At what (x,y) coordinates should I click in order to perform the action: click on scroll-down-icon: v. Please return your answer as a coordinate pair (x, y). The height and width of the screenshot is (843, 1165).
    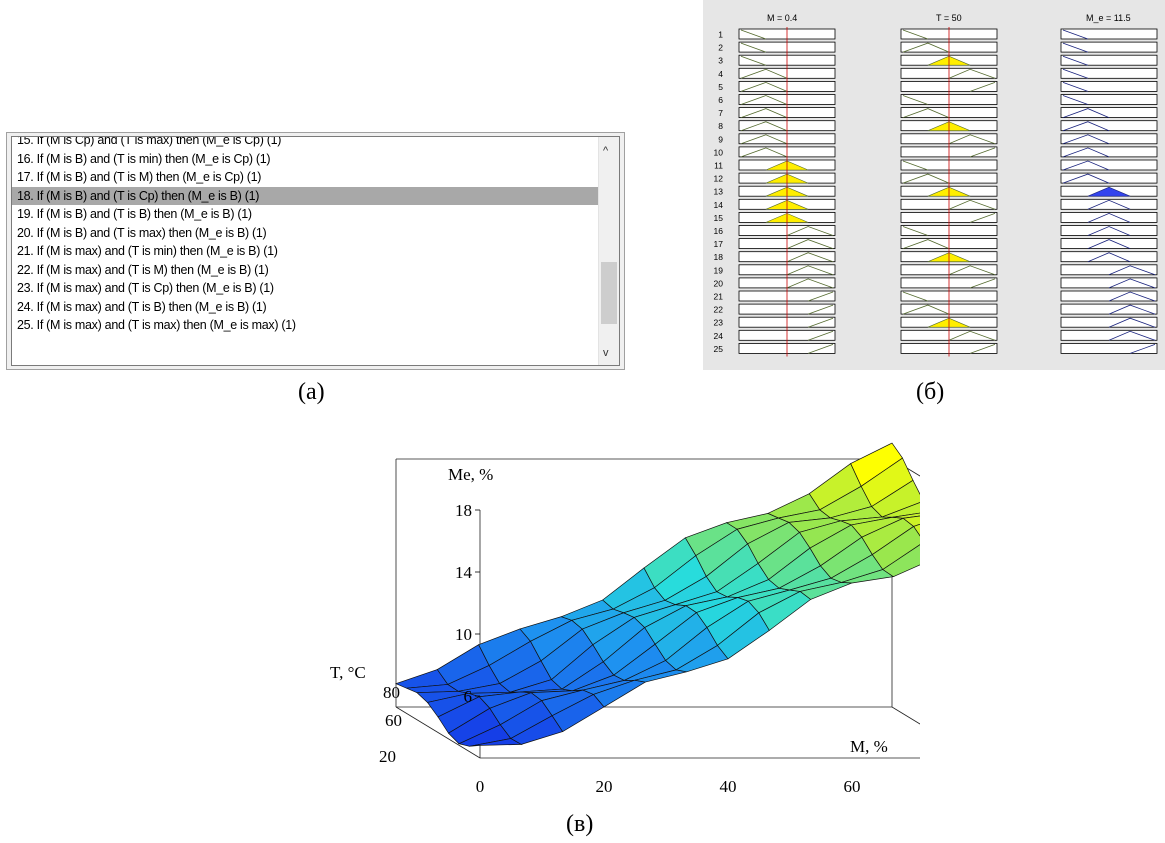
    Looking at the image, I should click on (606, 353).